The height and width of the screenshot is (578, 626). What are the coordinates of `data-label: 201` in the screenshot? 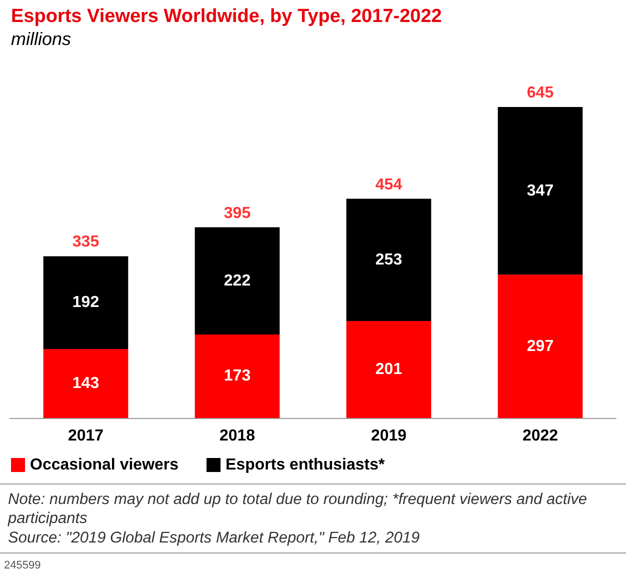 It's located at (388, 369).